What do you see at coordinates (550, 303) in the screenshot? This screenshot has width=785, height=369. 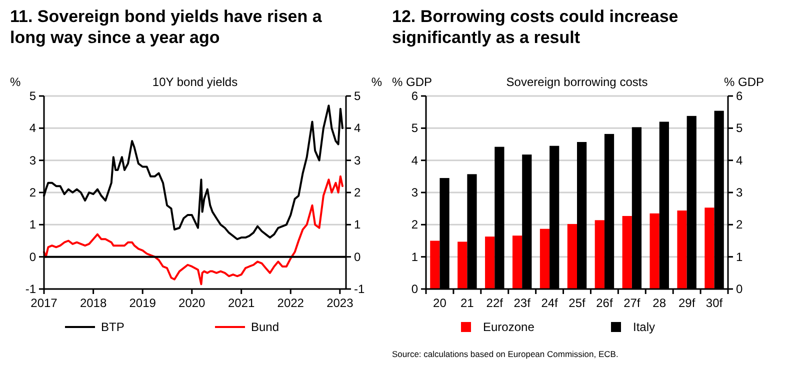 I see `x-tick-label: 24f` at bounding box center [550, 303].